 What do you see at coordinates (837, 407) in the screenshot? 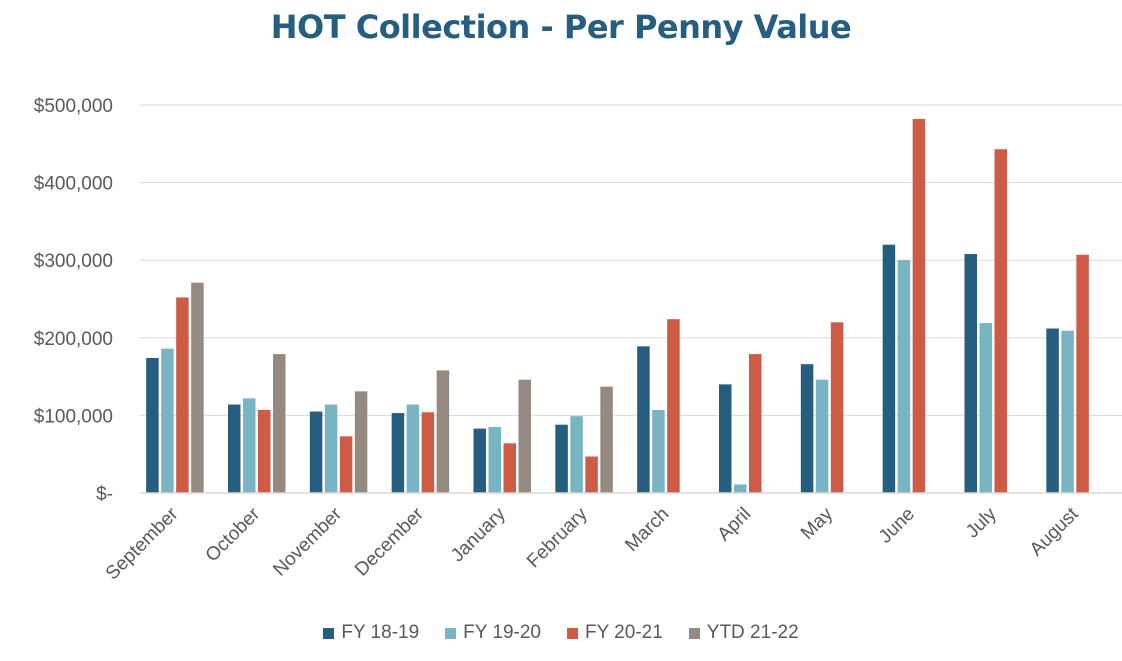
I see `bar-fy-20-21-may` at bounding box center [837, 407].